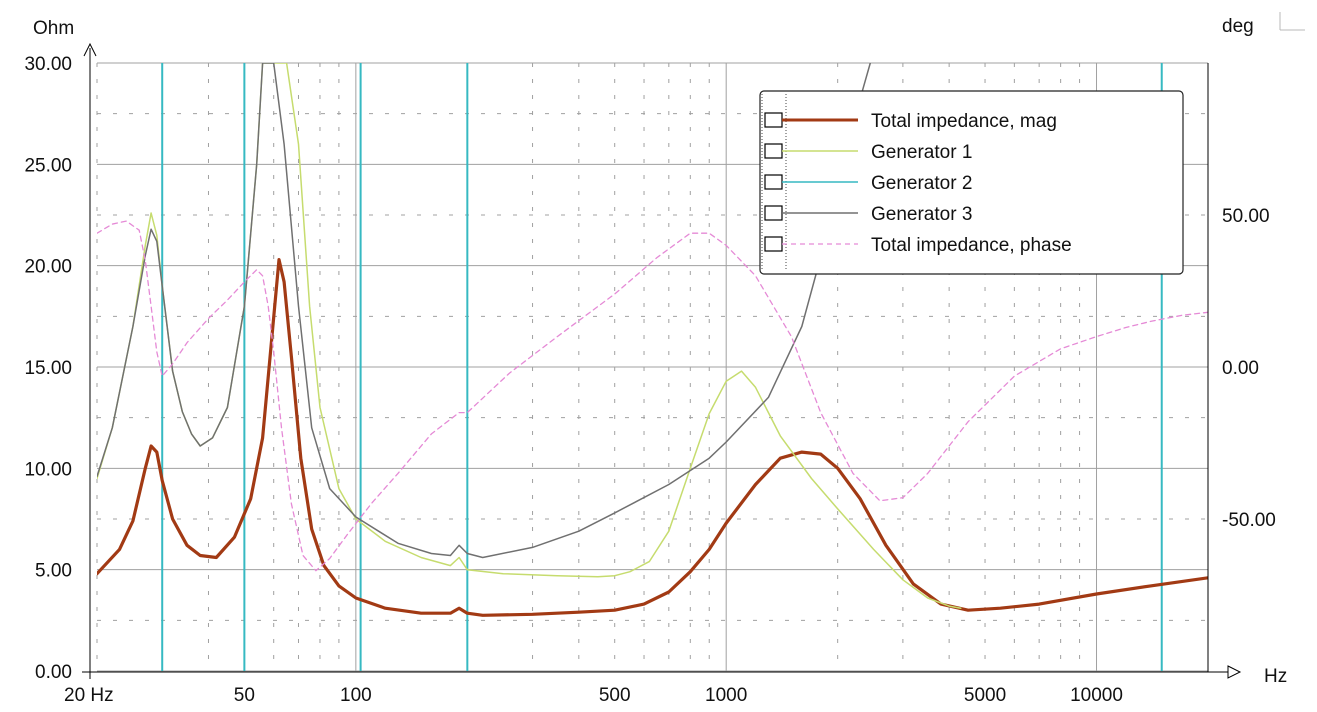 The height and width of the screenshot is (712, 1317). What do you see at coordinates (48, 165) in the screenshot?
I see `left-y-tick-label: 25.00` at bounding box center [48, 165].